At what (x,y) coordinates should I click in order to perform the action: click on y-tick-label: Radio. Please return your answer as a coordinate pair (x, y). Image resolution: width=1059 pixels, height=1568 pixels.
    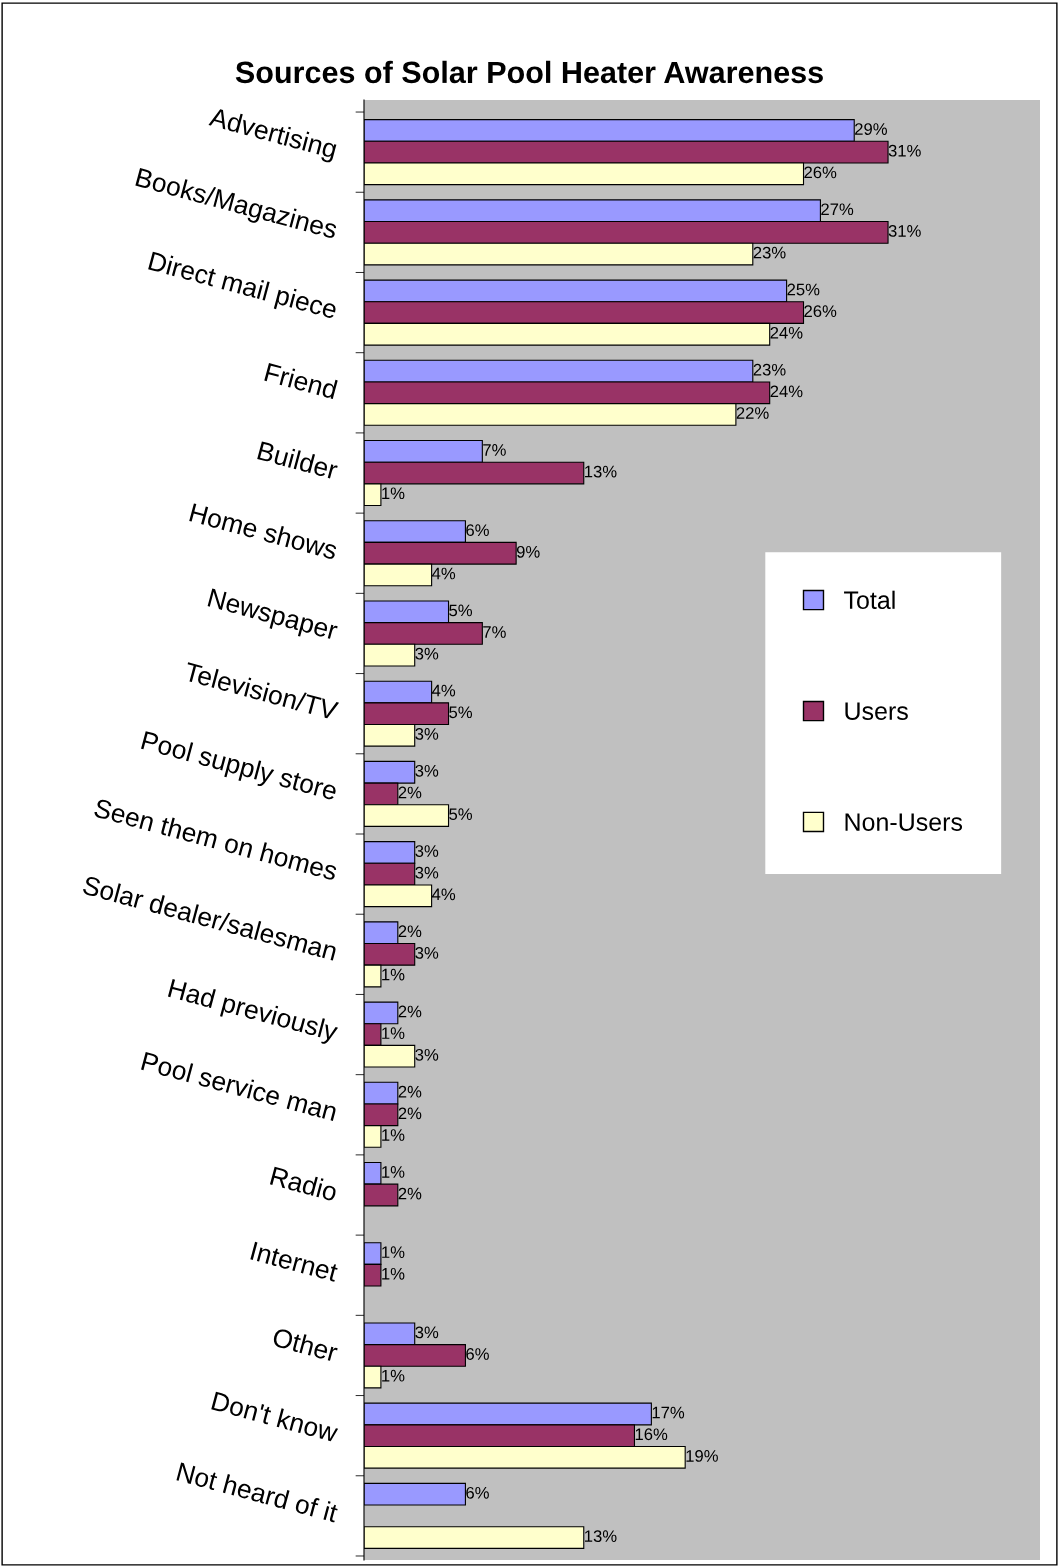
    Looking at the image, I should click on (304, 1183).